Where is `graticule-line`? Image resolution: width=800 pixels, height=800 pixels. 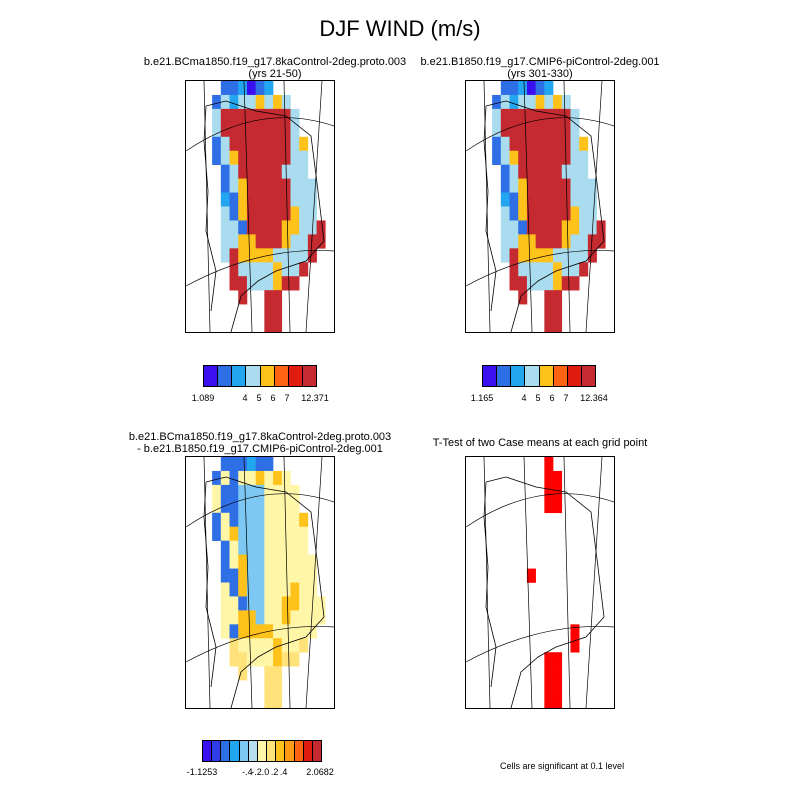 graticule-line is located at coordinates (314, 582).